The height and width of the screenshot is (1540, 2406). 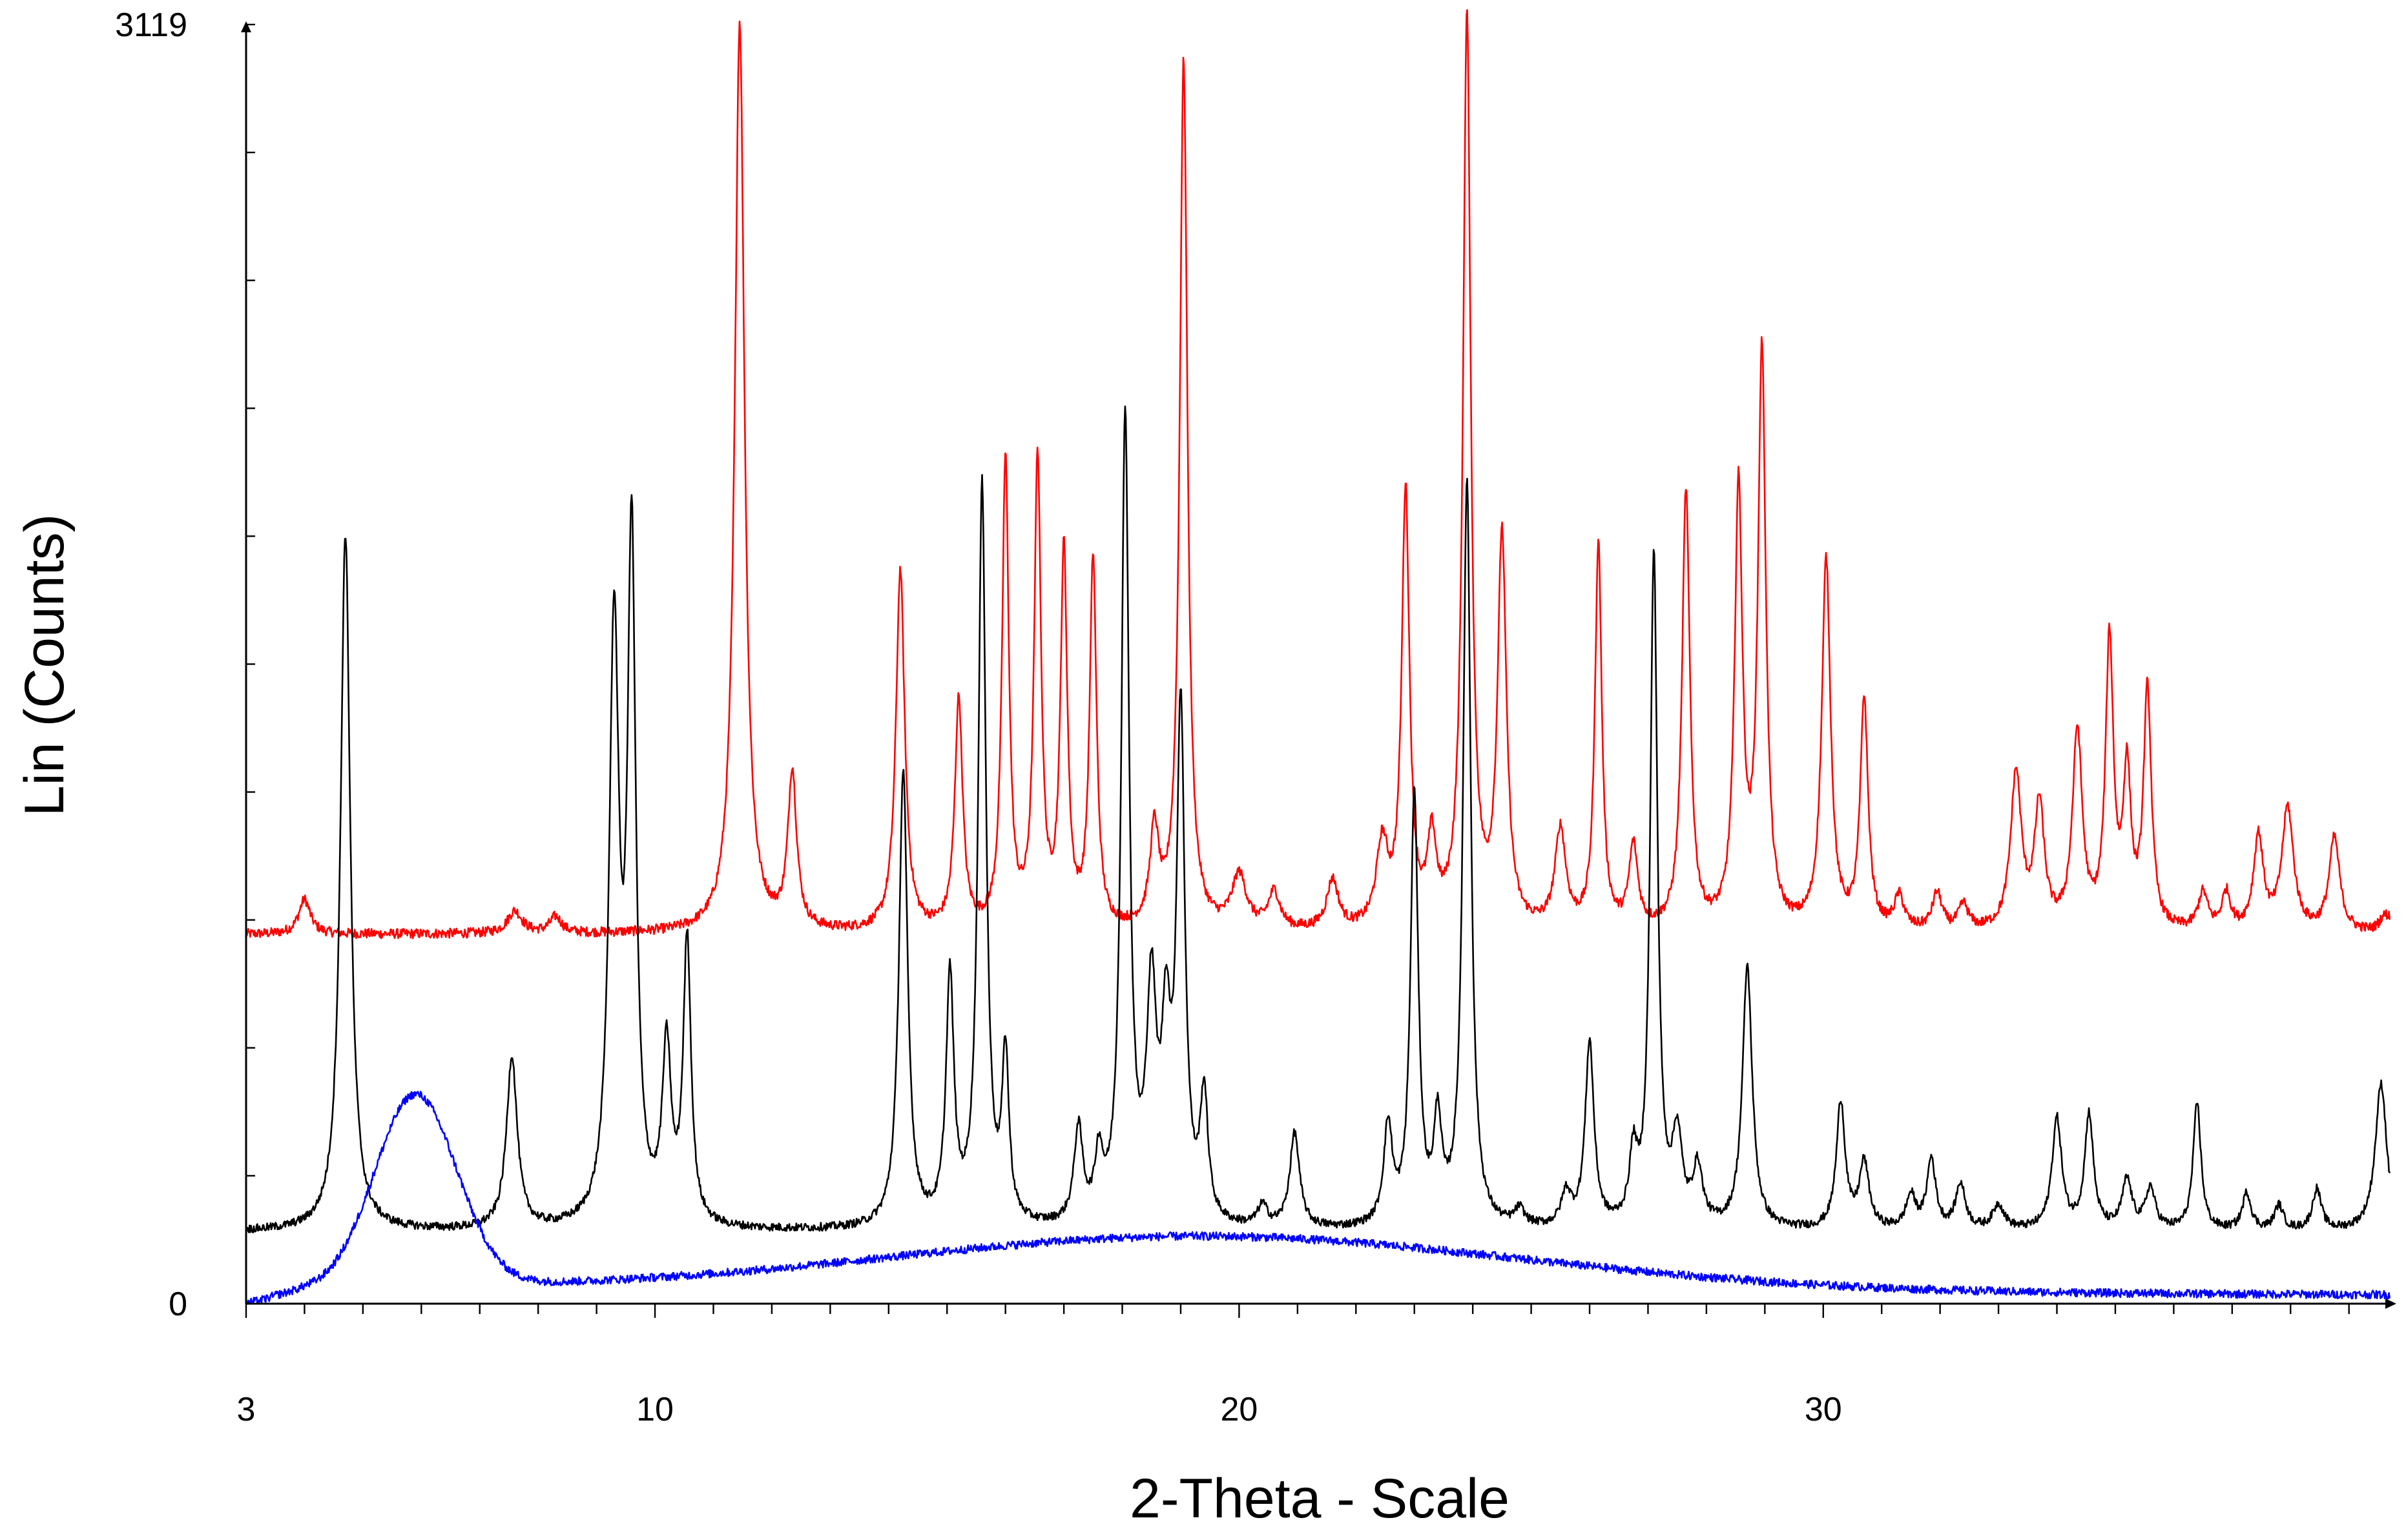 I want to click on y-axis-title: Lin (Counts), so click(x=45, y=665).